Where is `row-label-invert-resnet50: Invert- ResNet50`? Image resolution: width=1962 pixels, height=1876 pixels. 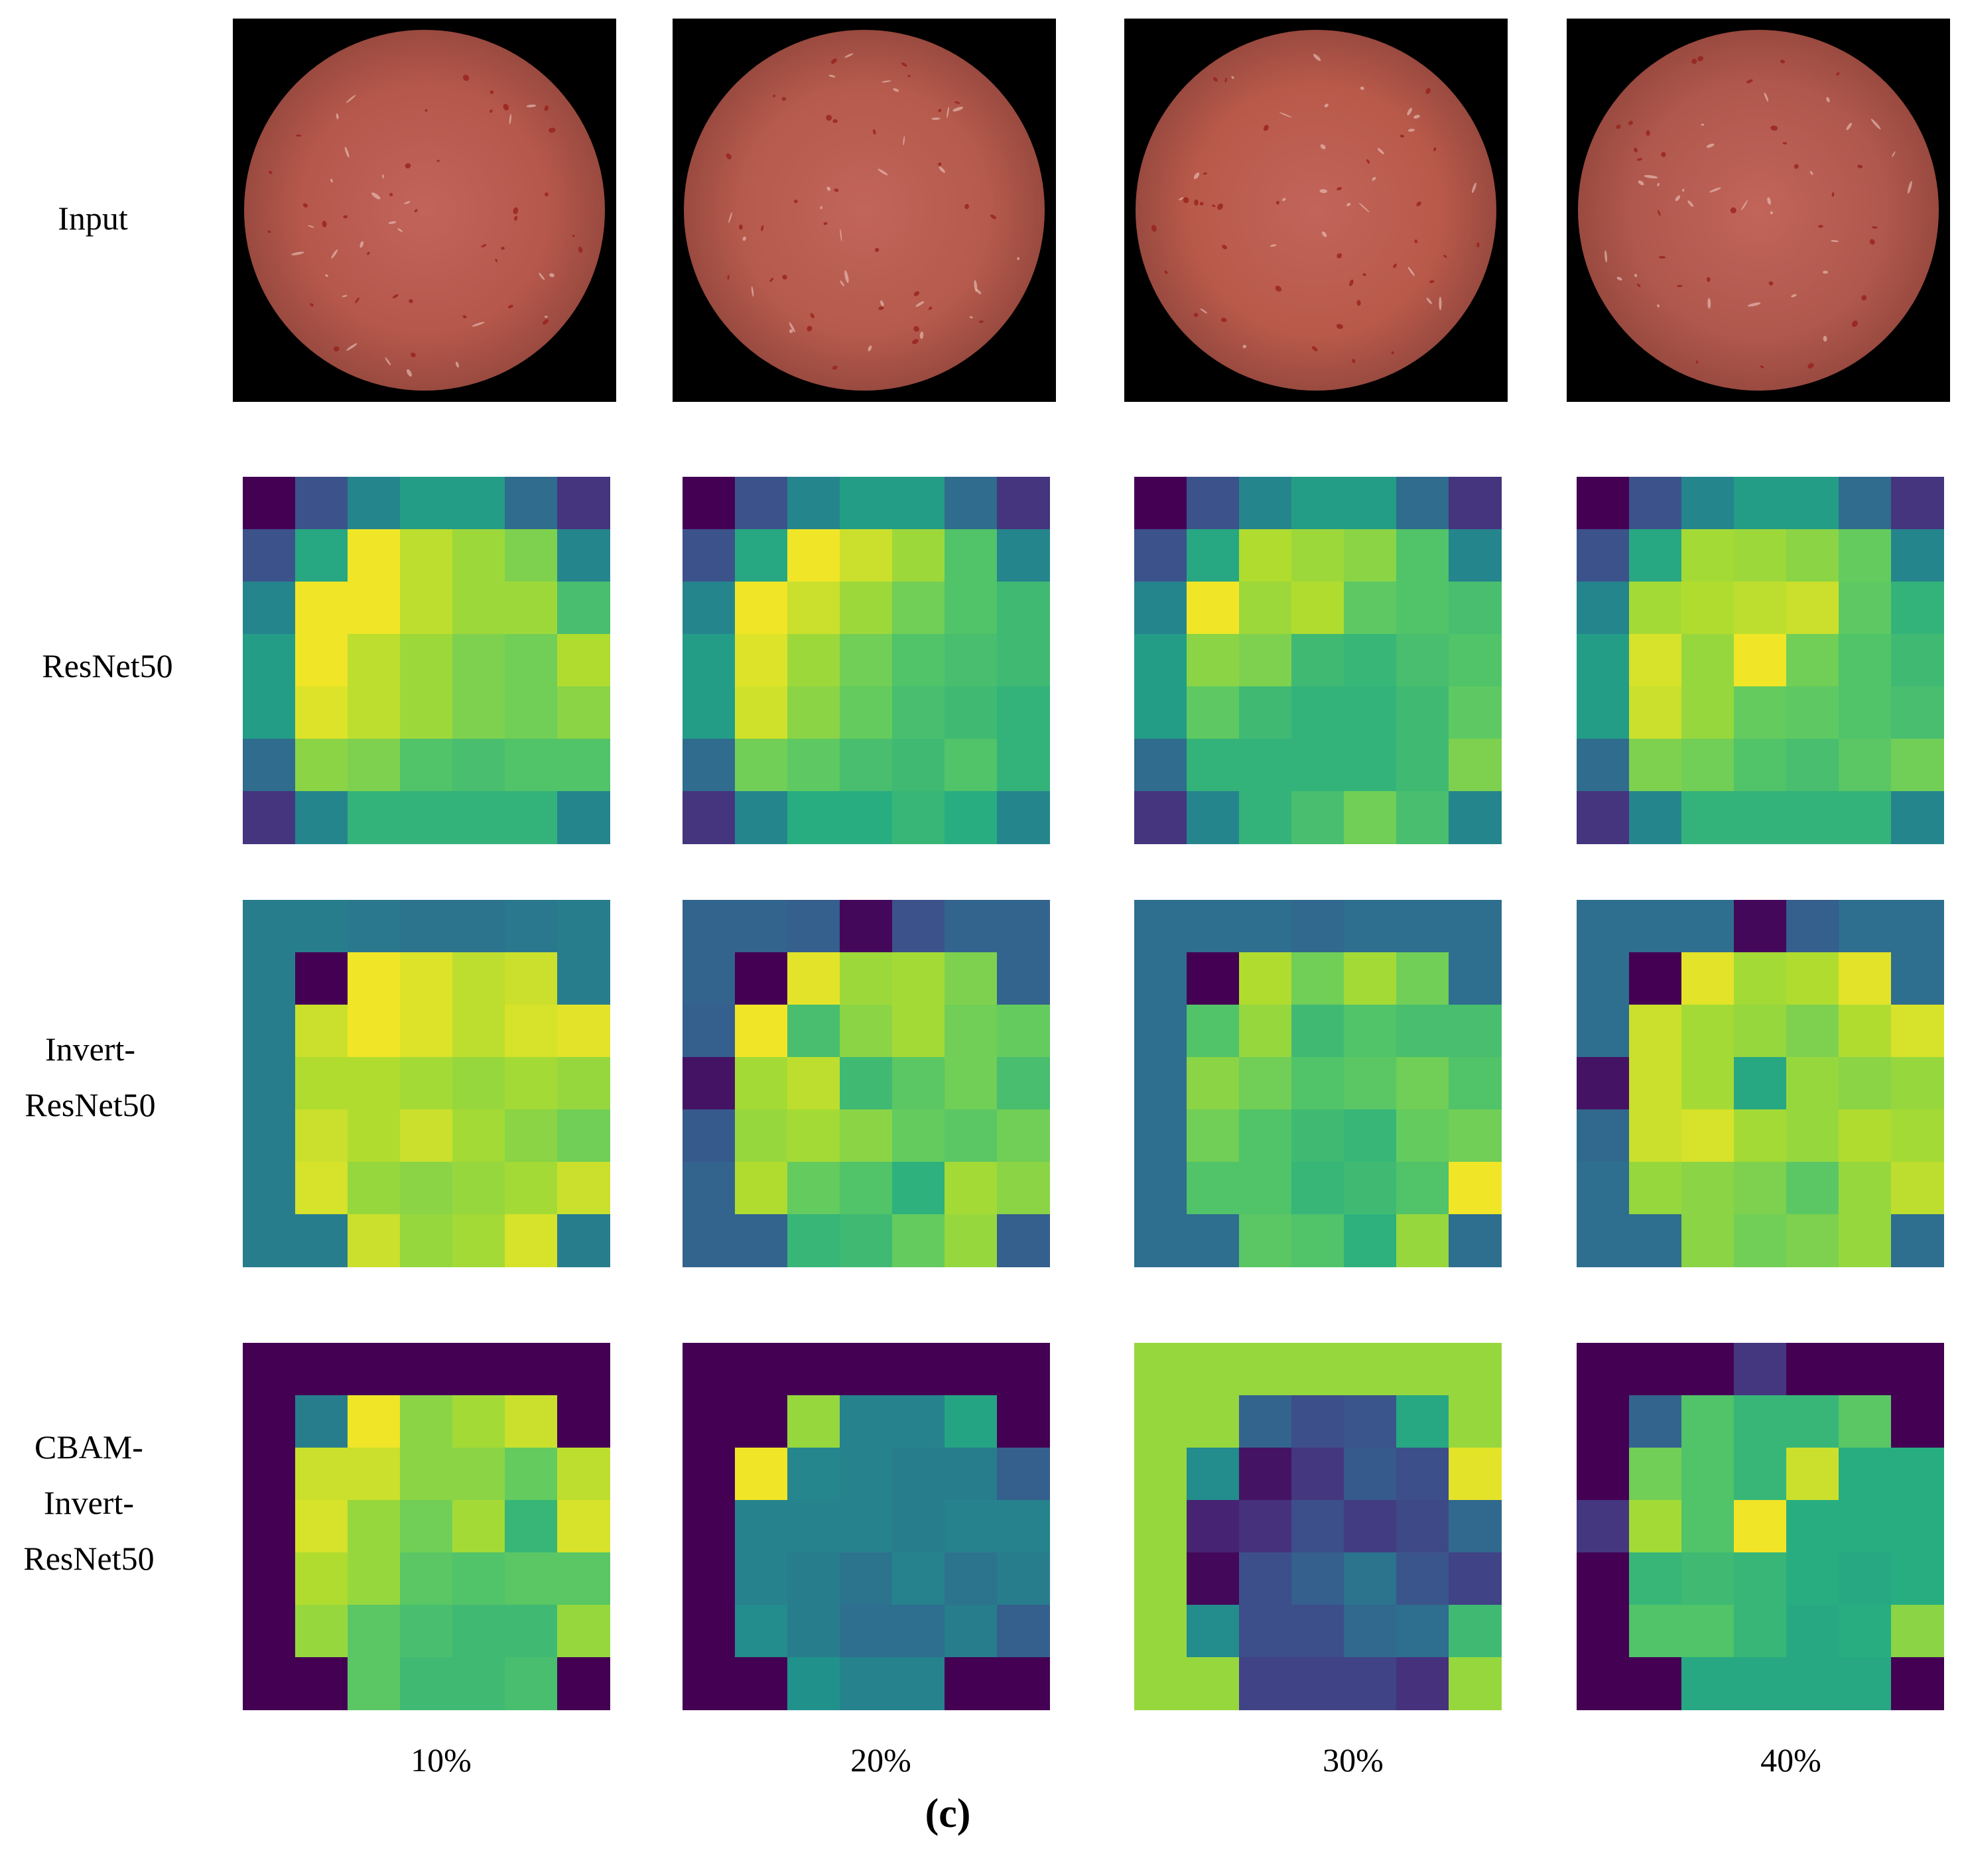 row-label-invert-resnet50: Invert- ResNet50 is located at coordinates (90, 1077).